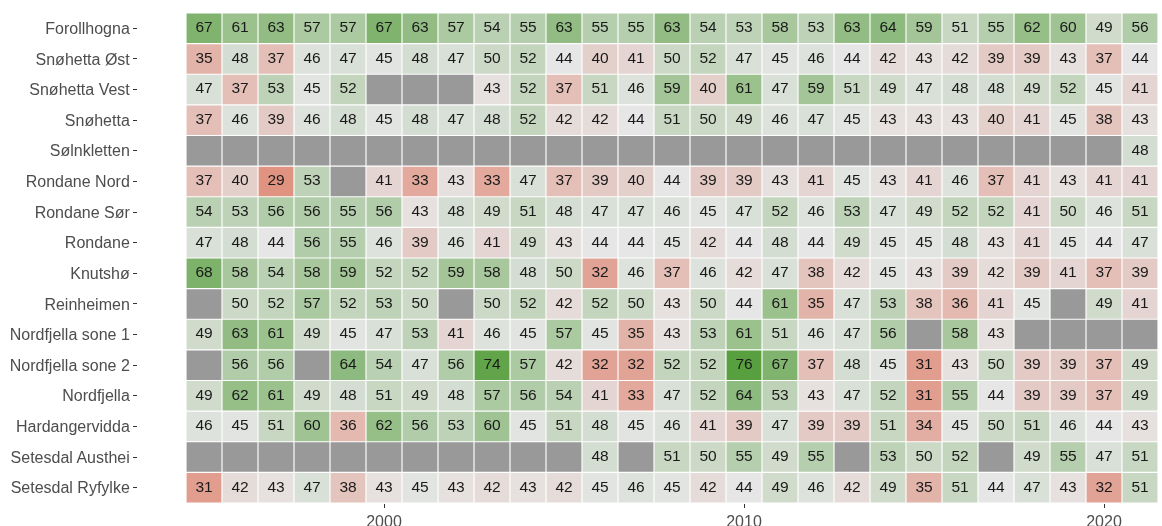  What do you see at coordinates (924, 425) in the screenshot?
I see `data-label: 34` at bounding box center [924, 425].